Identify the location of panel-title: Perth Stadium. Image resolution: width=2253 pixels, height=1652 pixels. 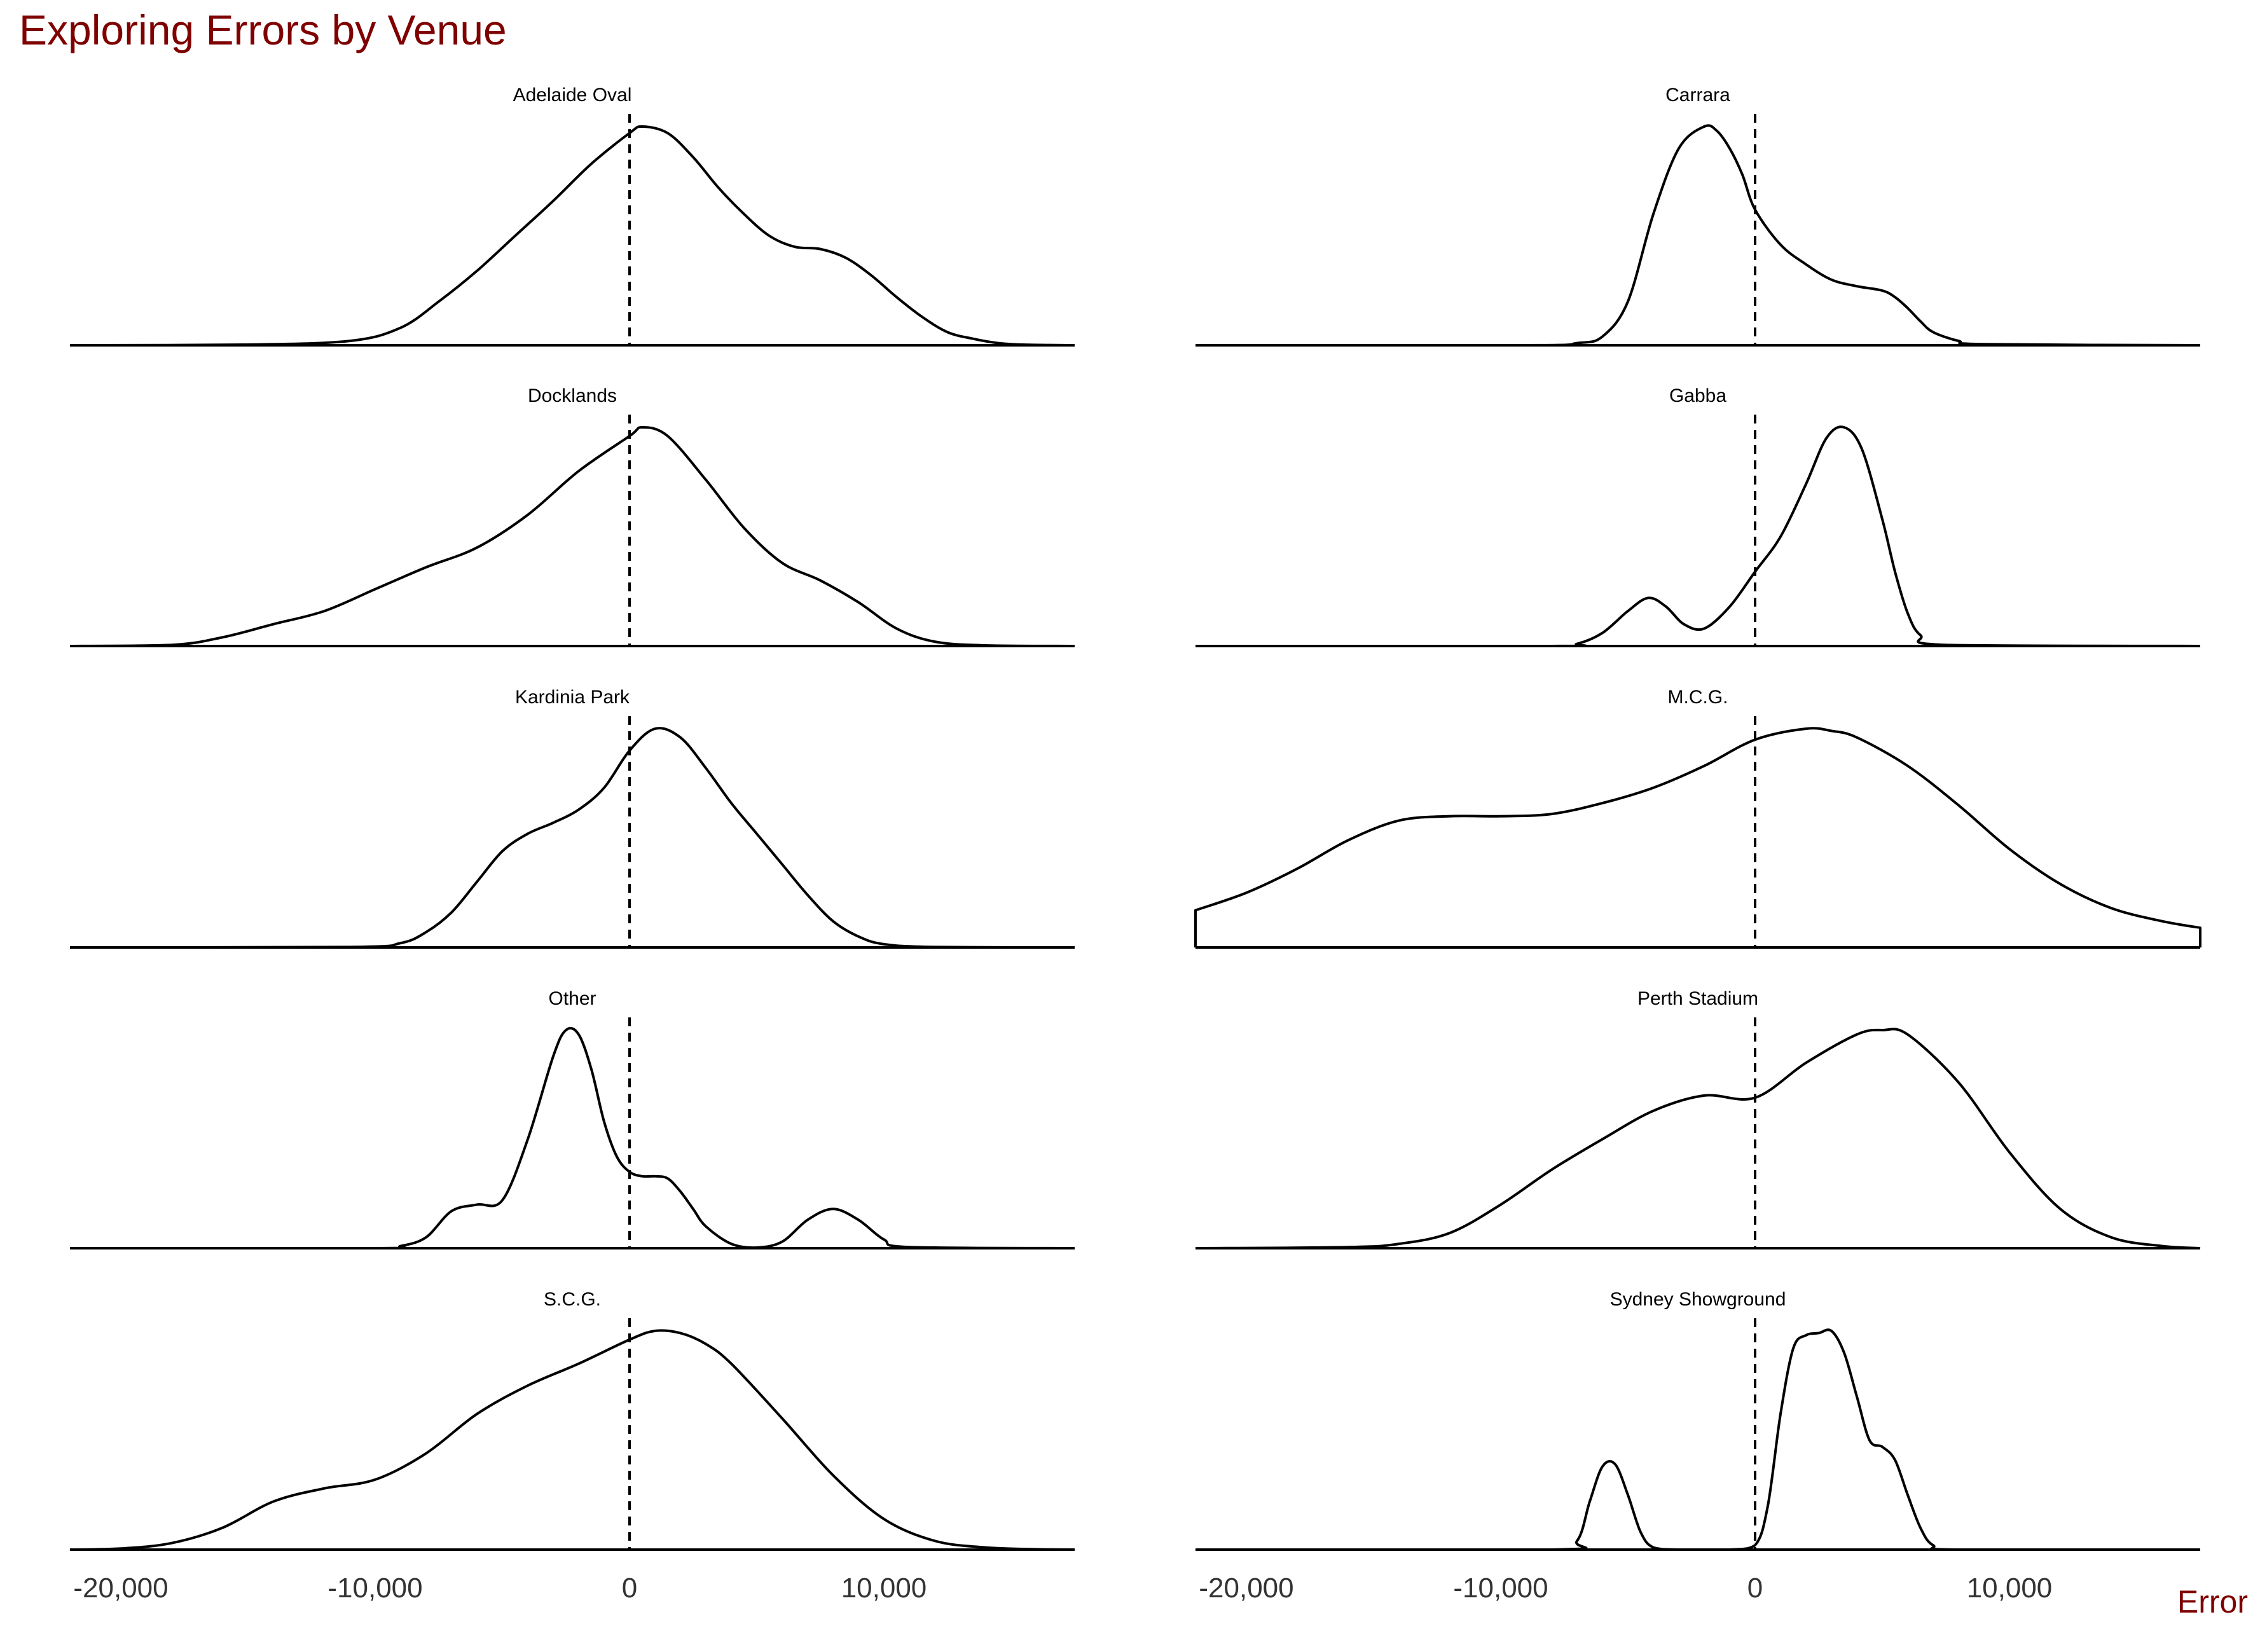
(1697, 999).